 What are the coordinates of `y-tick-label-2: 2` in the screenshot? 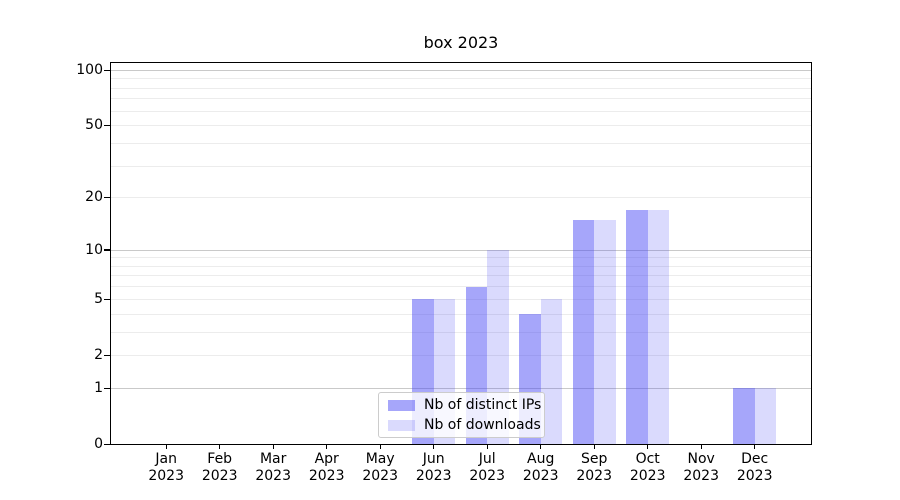 It's located at (98, 354).